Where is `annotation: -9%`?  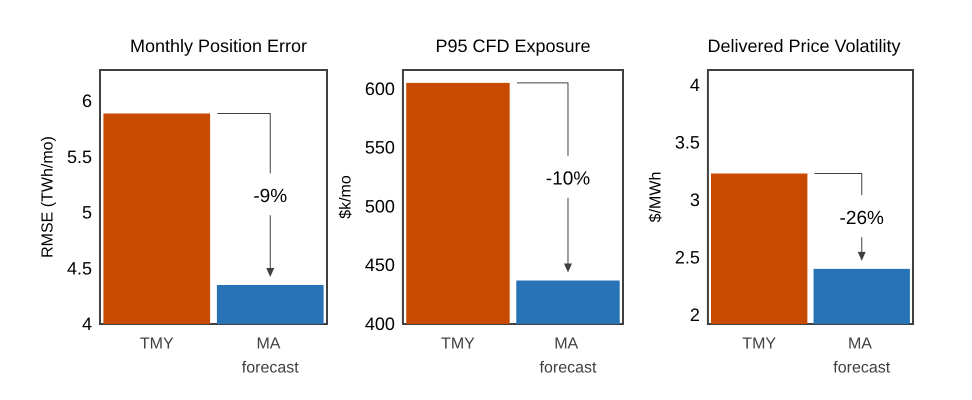 annotation: -9% is located at coordinates (270, 197).